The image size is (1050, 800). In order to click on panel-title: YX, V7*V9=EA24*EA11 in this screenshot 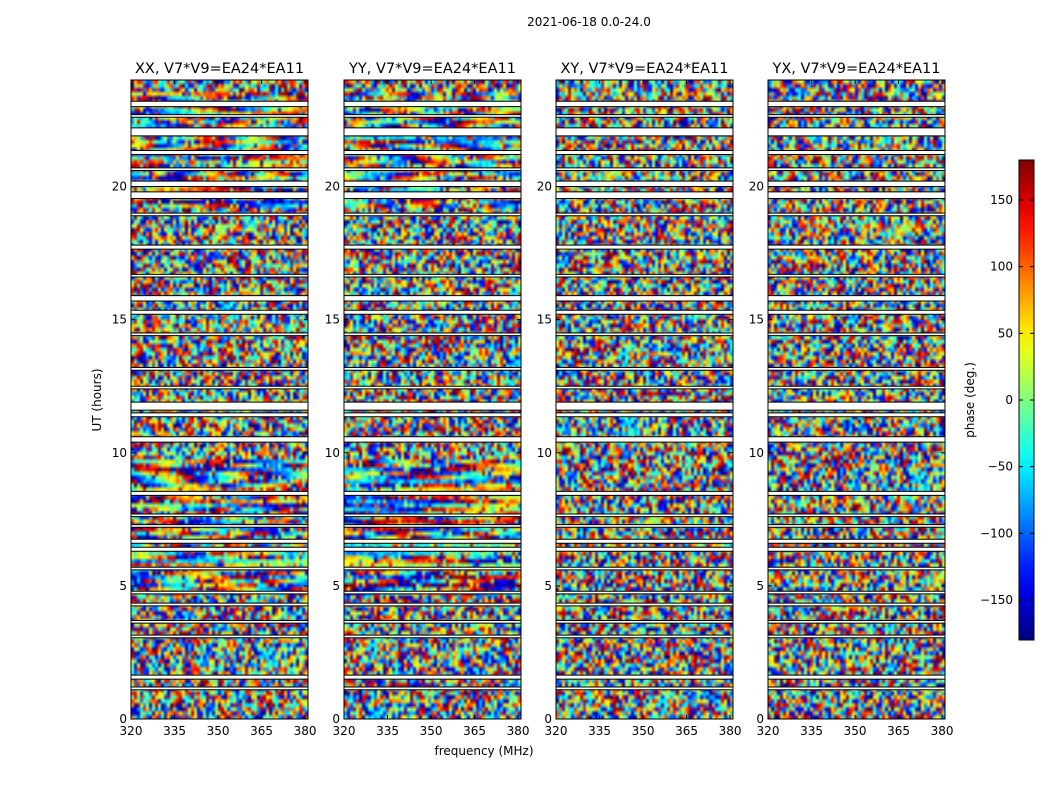, I will do `click(855, 69)`.